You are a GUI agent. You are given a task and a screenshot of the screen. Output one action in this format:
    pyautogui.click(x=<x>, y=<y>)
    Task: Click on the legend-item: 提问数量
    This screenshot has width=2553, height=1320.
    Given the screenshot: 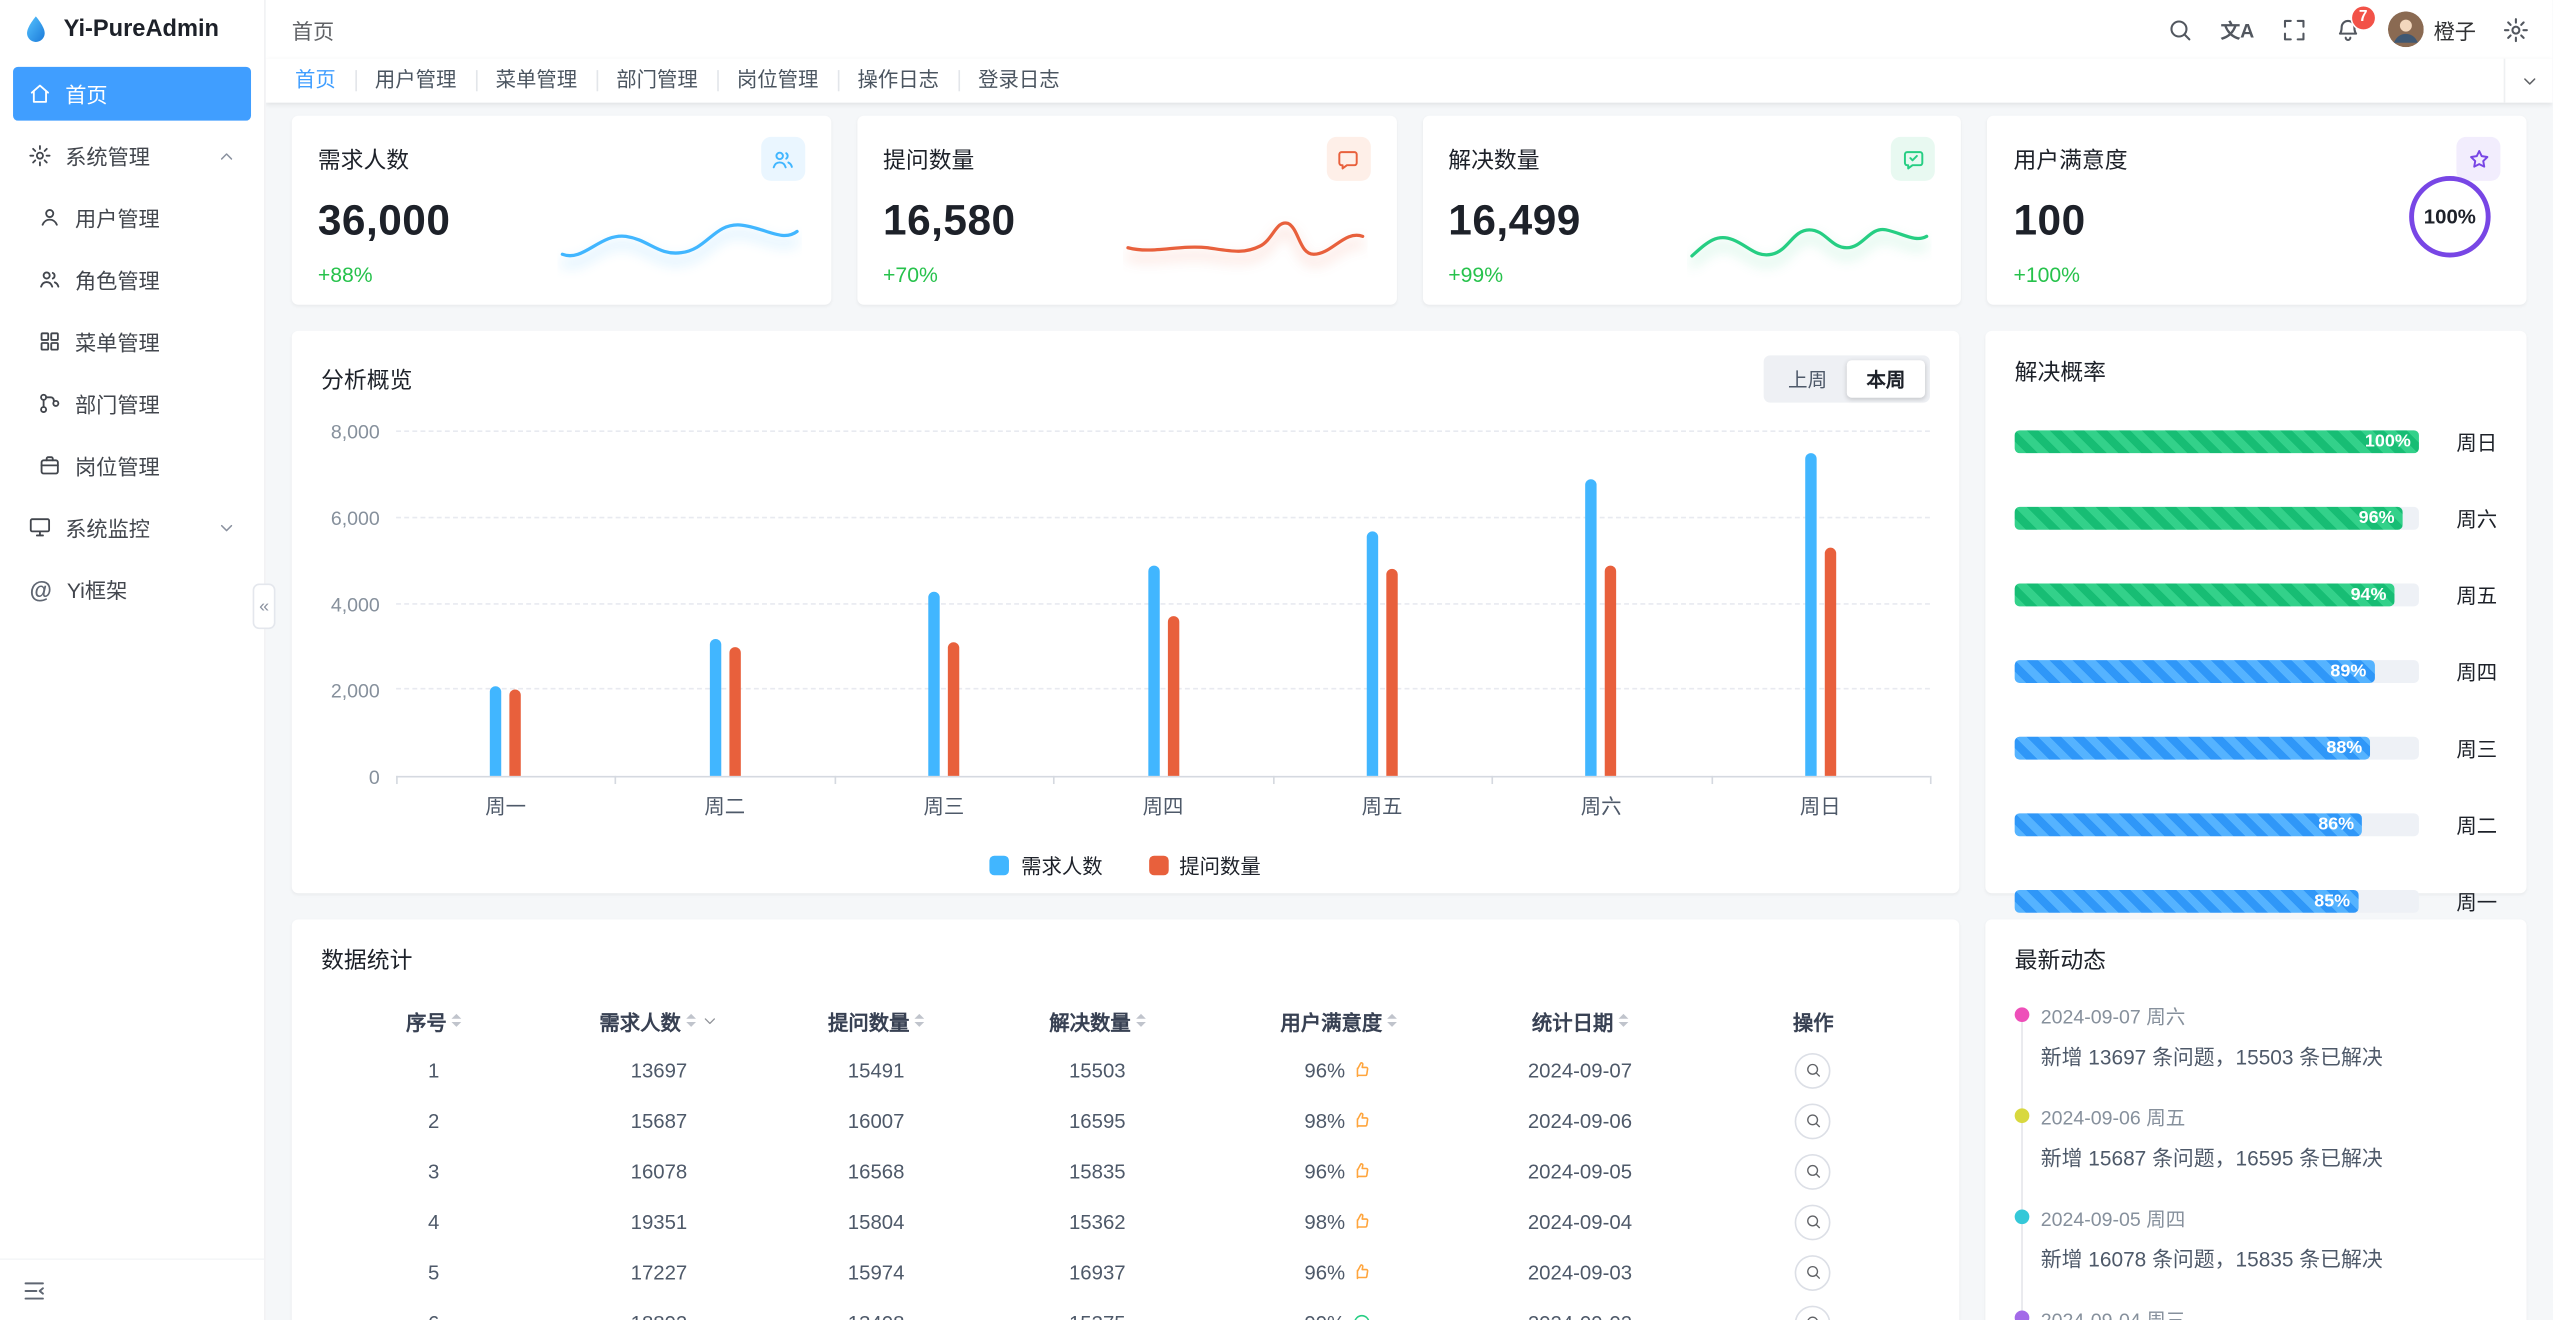 What is the action you would take?
    pyautogui.click(x=1204, y=864)
    